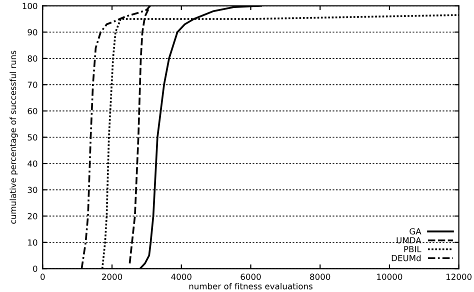 The image size is (474, 292). What do you see at coordinates (30, 6) in the screenshot?
I see `y-tick-label: 100` at bounding box center [30, 6].